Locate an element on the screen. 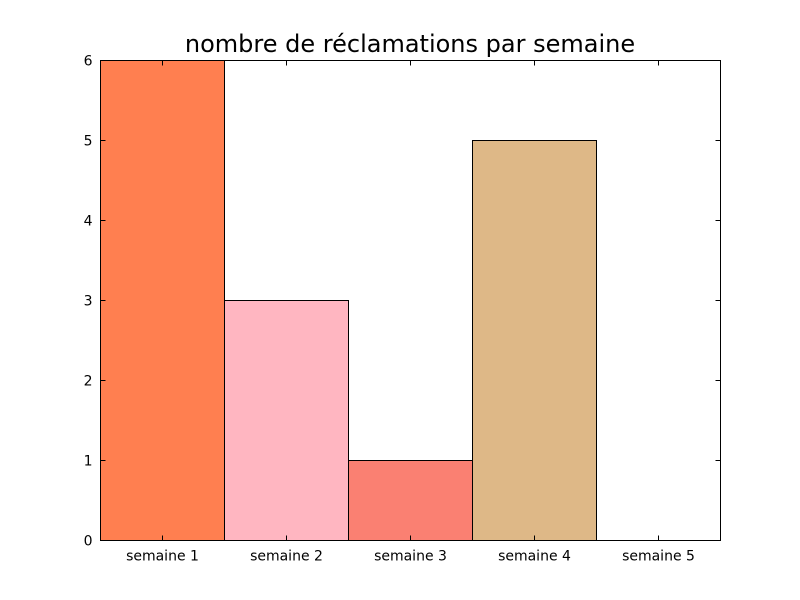  x-tick-label-5: semaine 5 is located at coordinates (658, 557).